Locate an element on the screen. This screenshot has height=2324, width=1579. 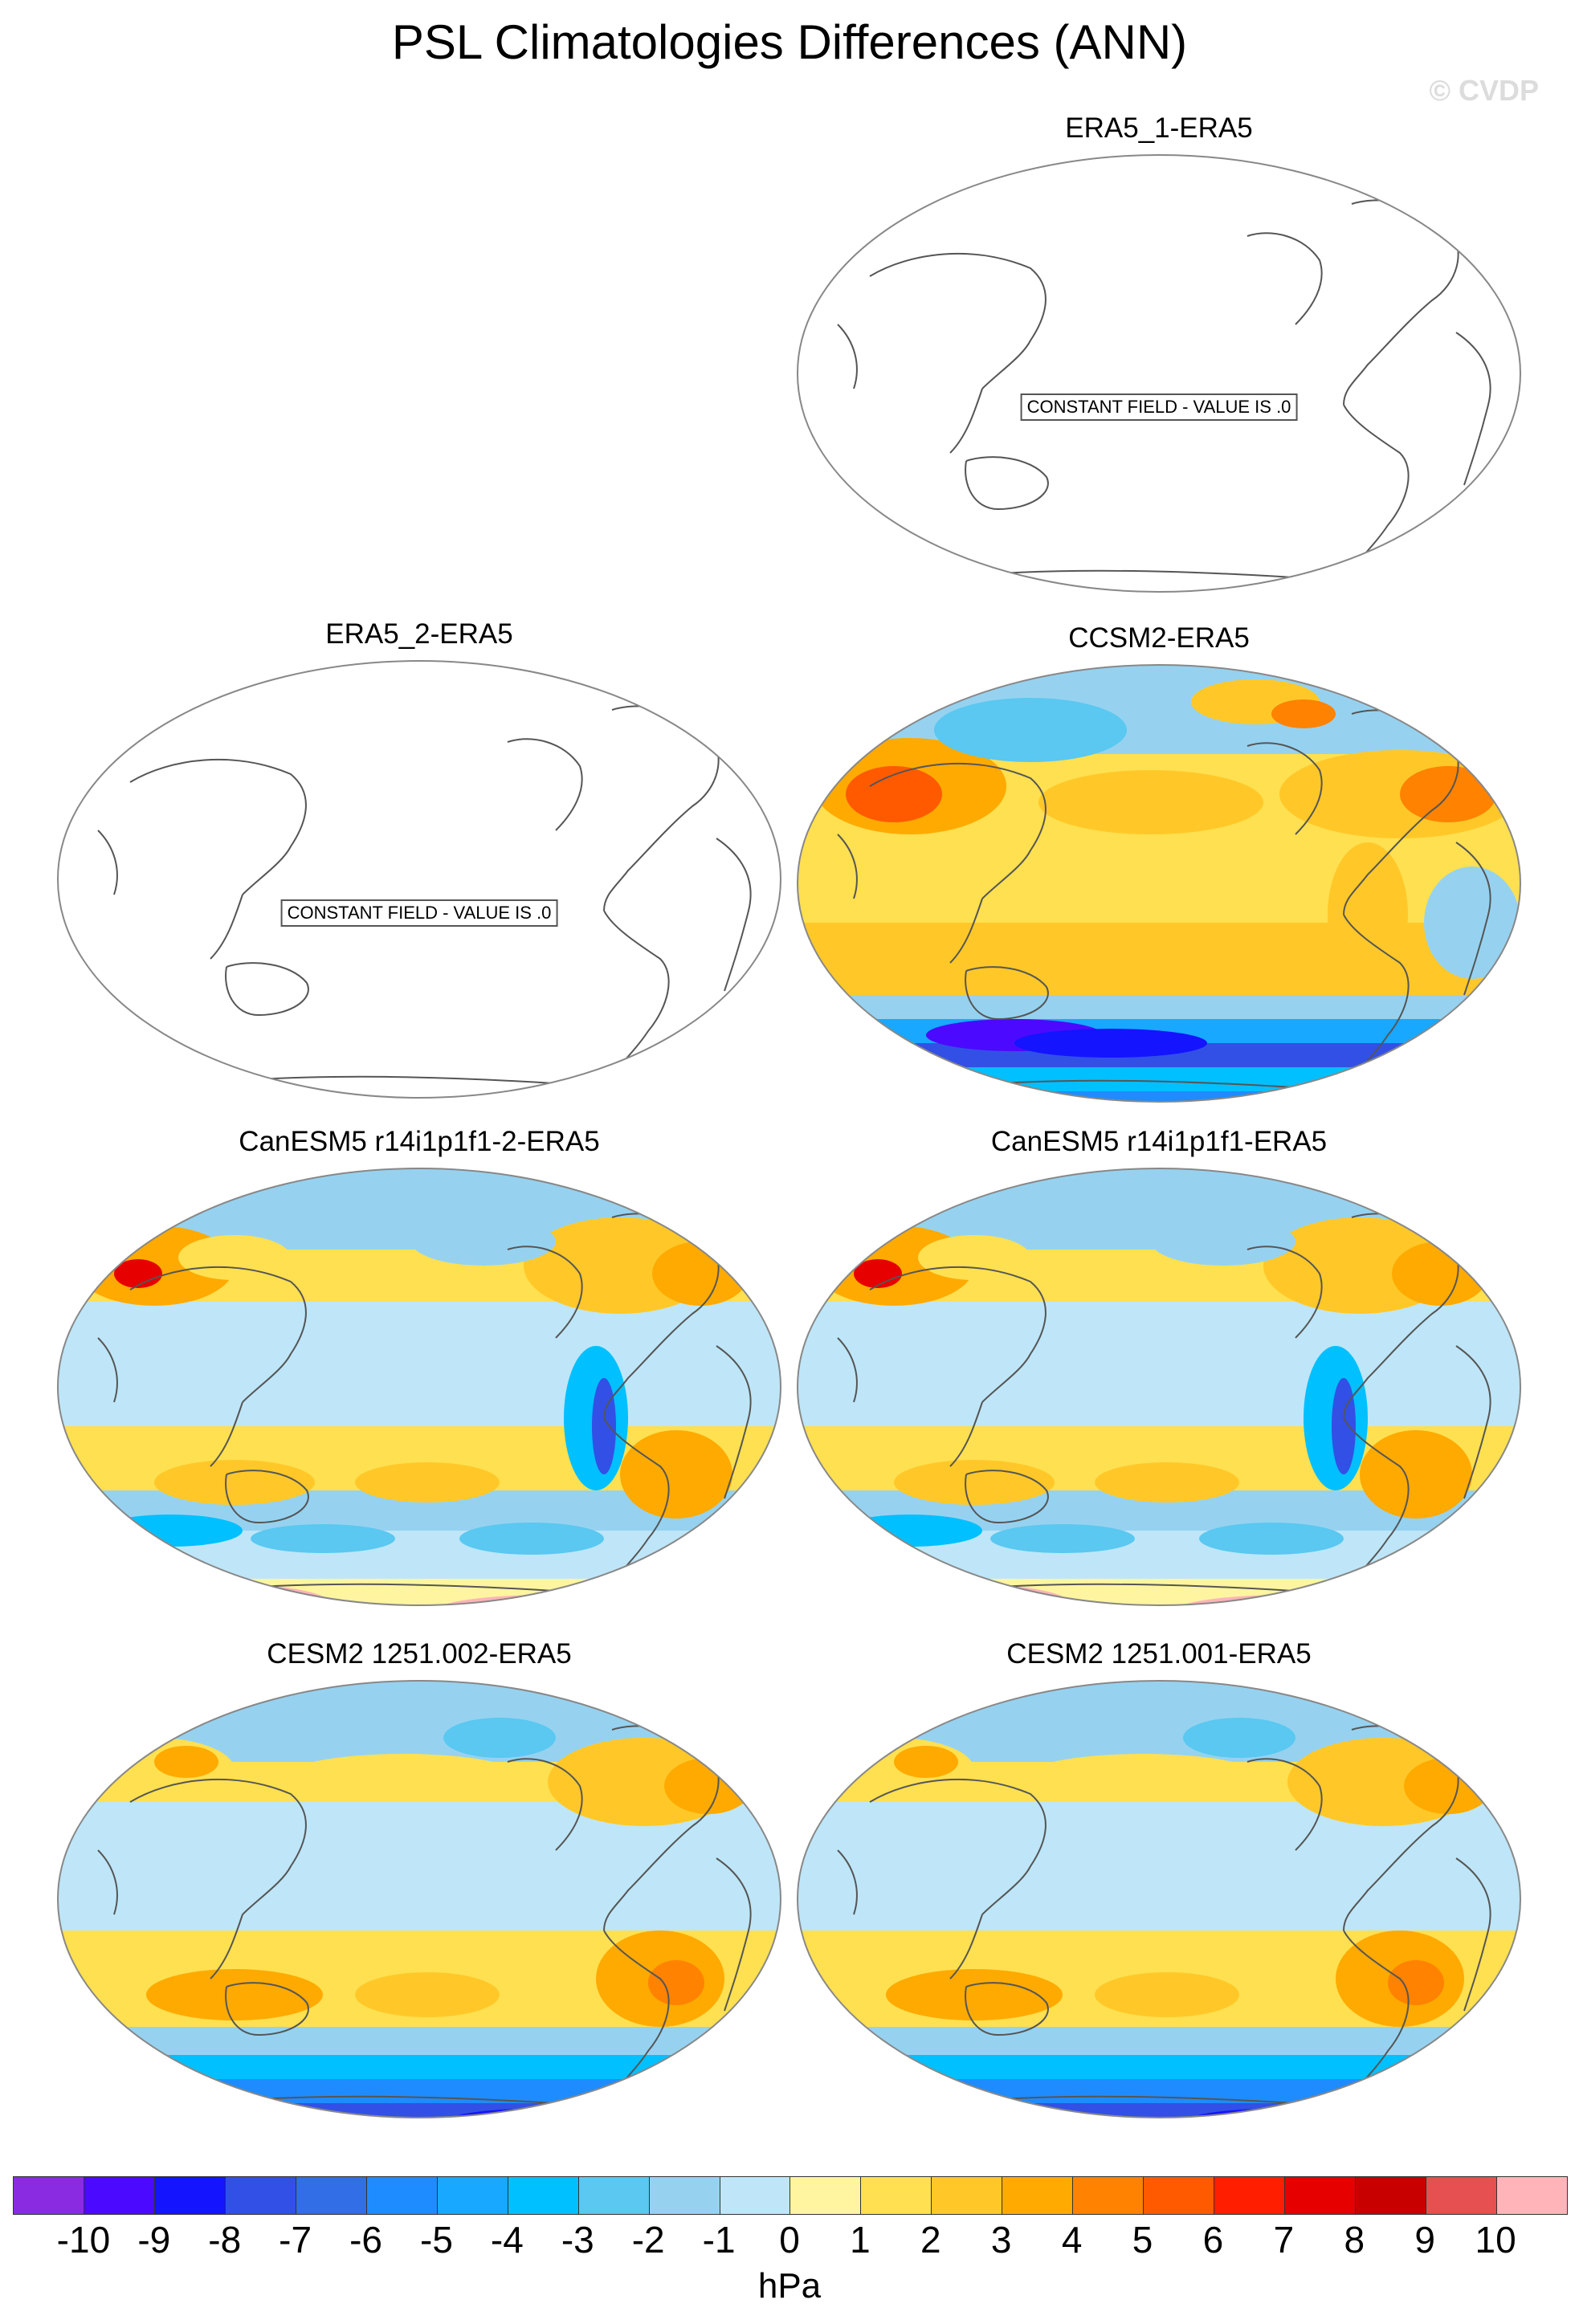
panel-title: ERA5_2-ERA5 is located at coordinates (419, 634).